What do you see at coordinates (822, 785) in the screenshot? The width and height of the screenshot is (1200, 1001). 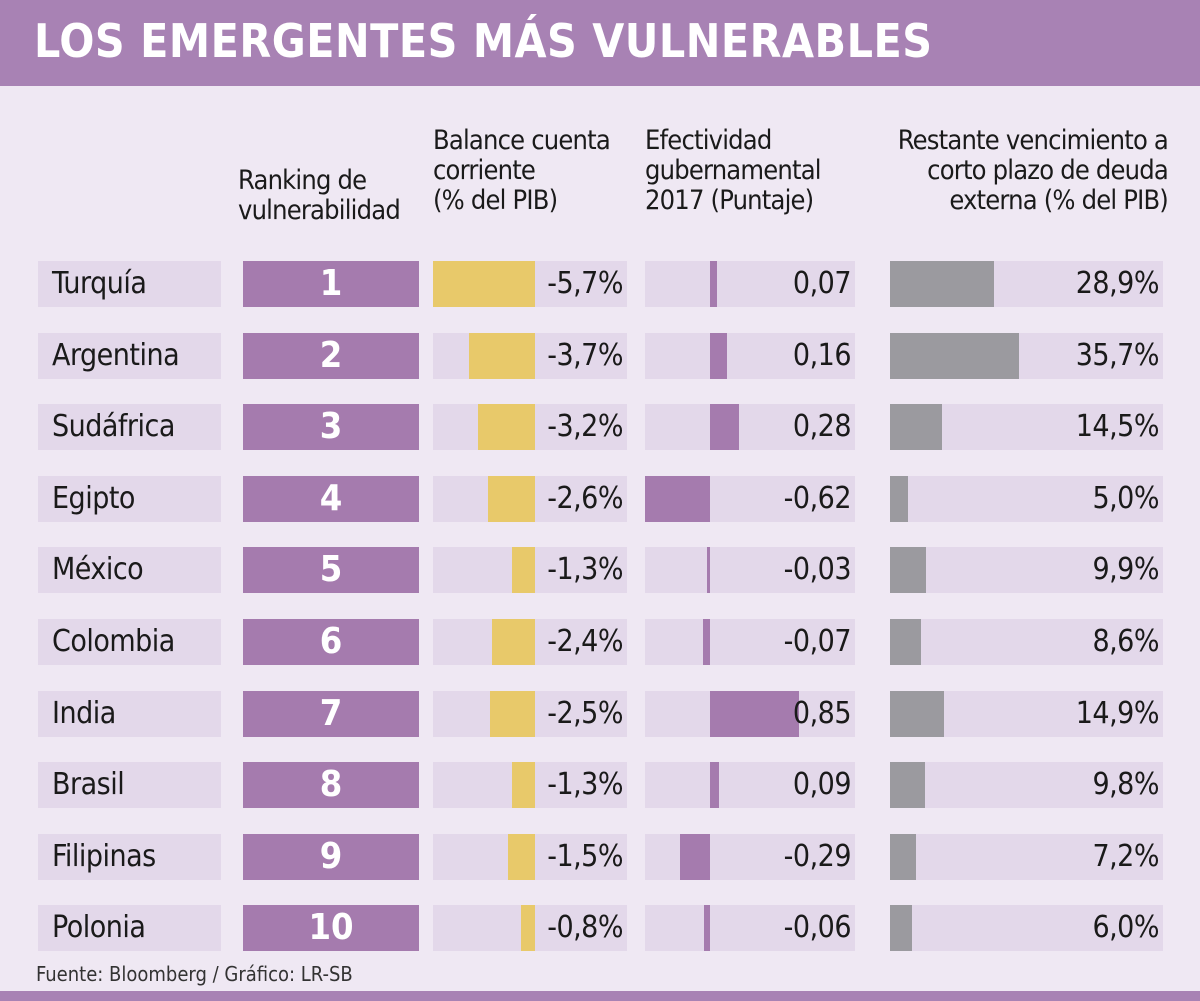 I see `effectiveness-value: 0,09` at bounding box center [822, 785].